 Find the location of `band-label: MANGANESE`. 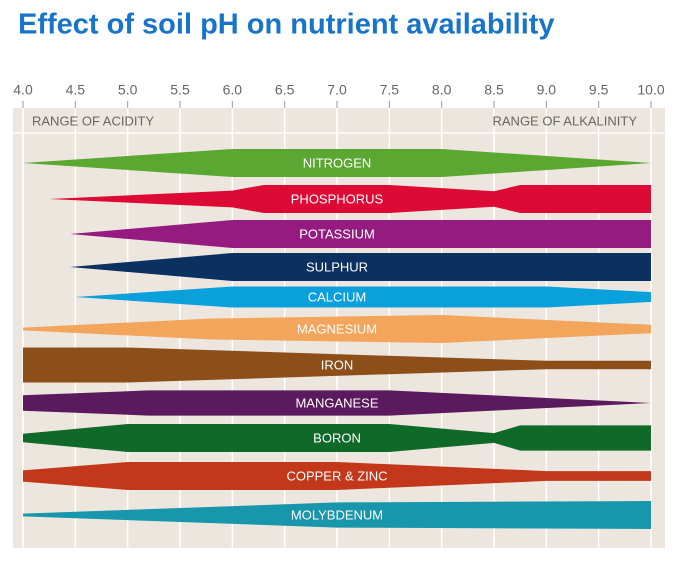

band-label: MANGANESE is located at coordinates (336, 402).